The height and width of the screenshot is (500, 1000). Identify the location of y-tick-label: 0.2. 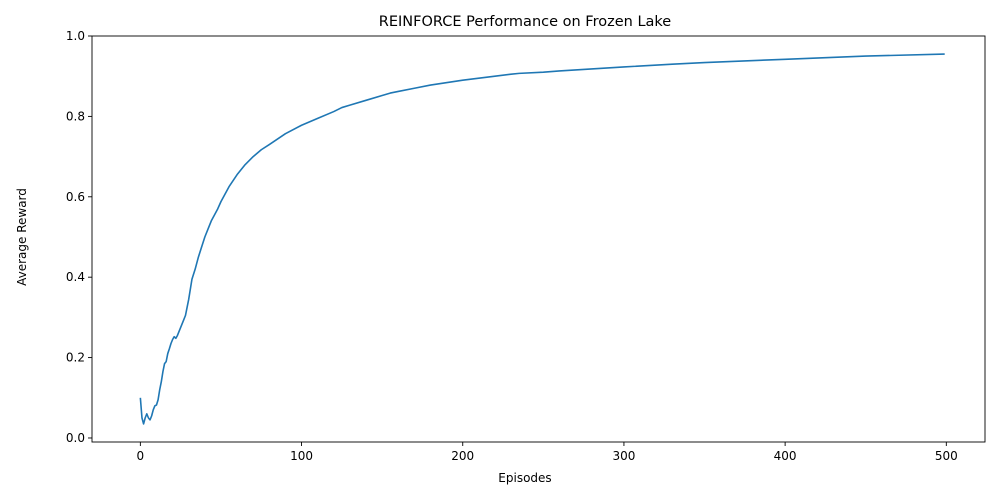
(75, 358).